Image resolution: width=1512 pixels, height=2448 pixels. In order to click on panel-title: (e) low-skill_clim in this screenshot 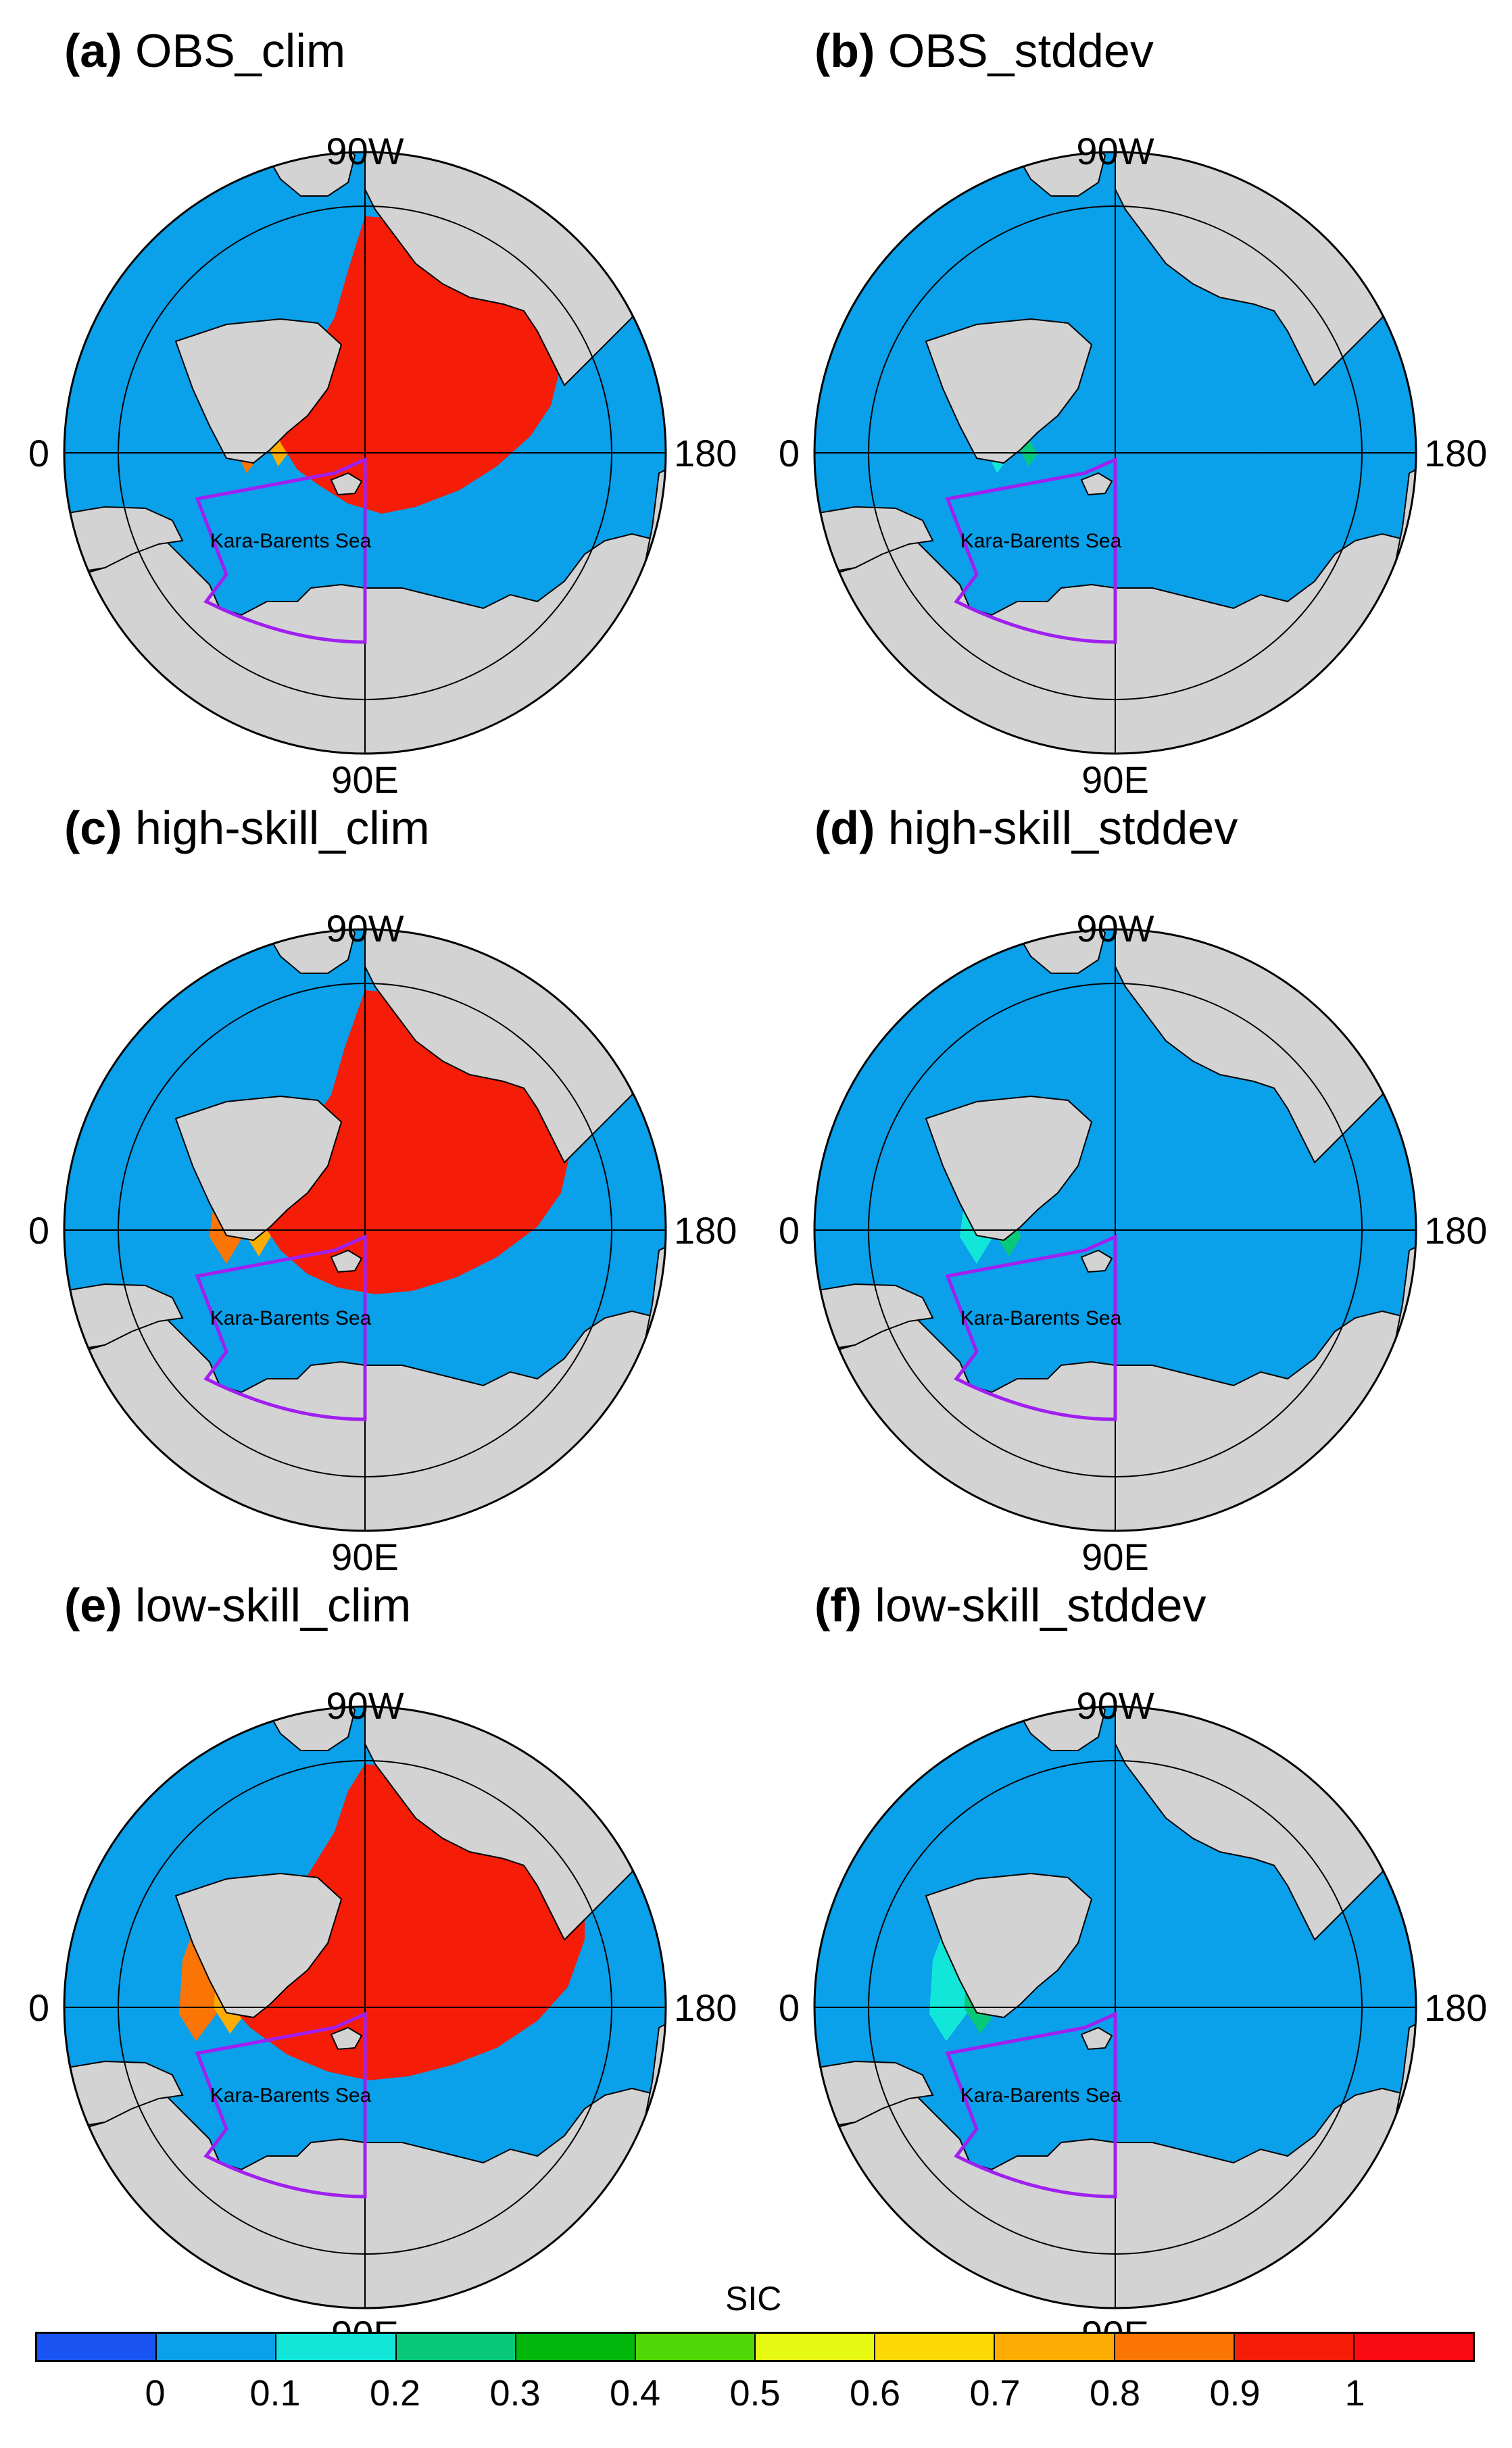, I will do `click(237, 1605)`.